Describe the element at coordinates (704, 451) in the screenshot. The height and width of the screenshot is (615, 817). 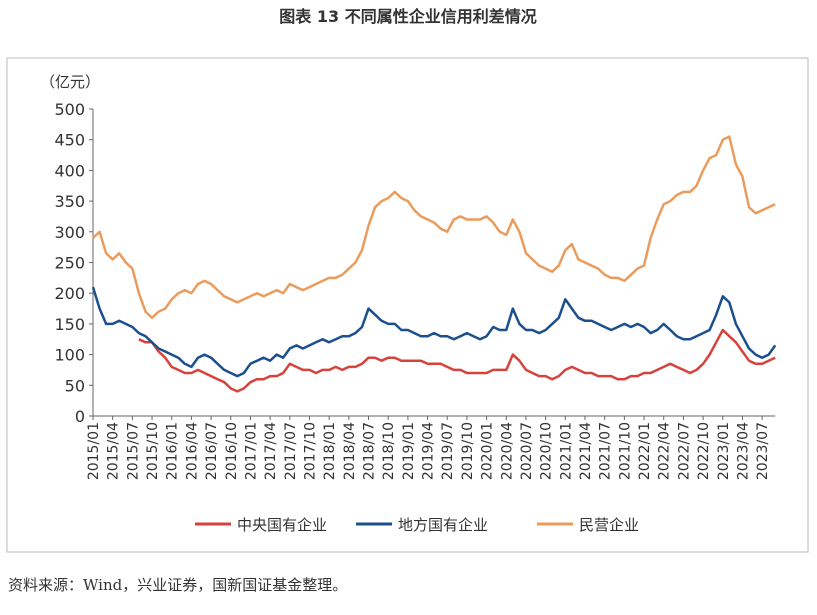
I see `x-tick-label: 2022/10` at that location.